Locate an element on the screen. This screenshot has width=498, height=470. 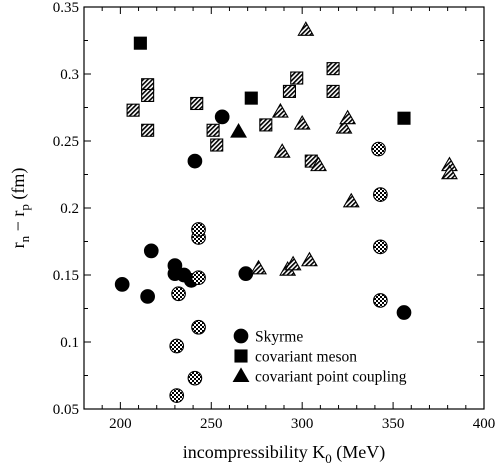
x-tick-label: 400 is located at coordinates (484, 424).